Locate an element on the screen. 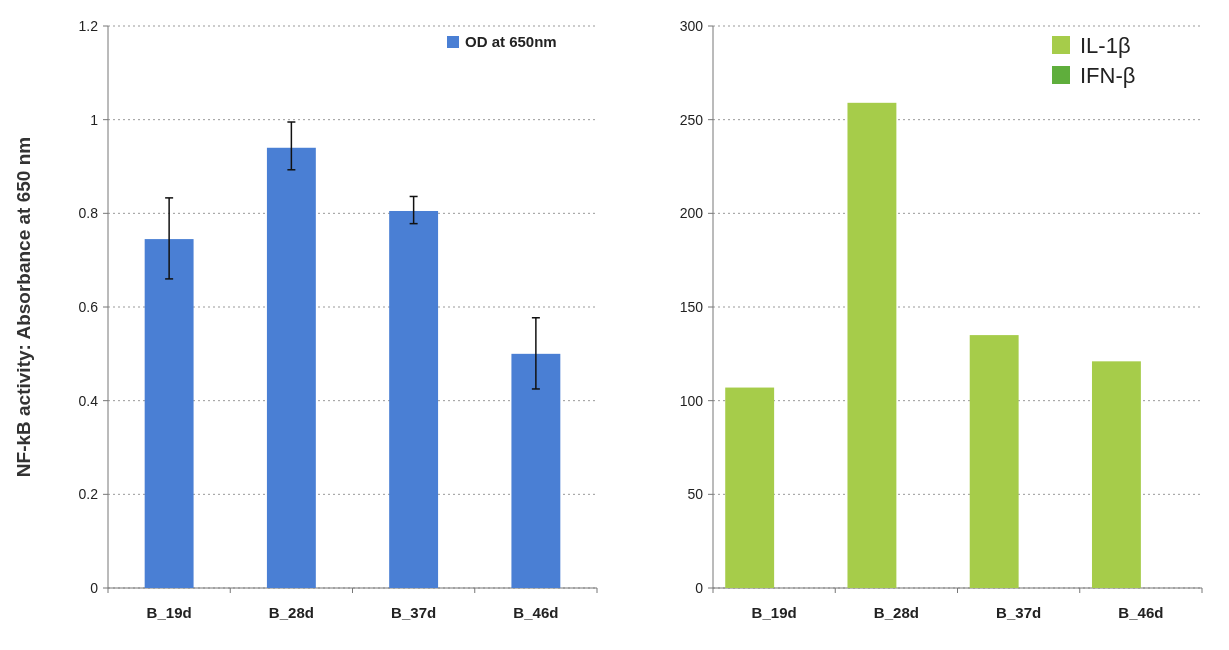  y-tick-label: 300 is located at coordinates (691, 25).